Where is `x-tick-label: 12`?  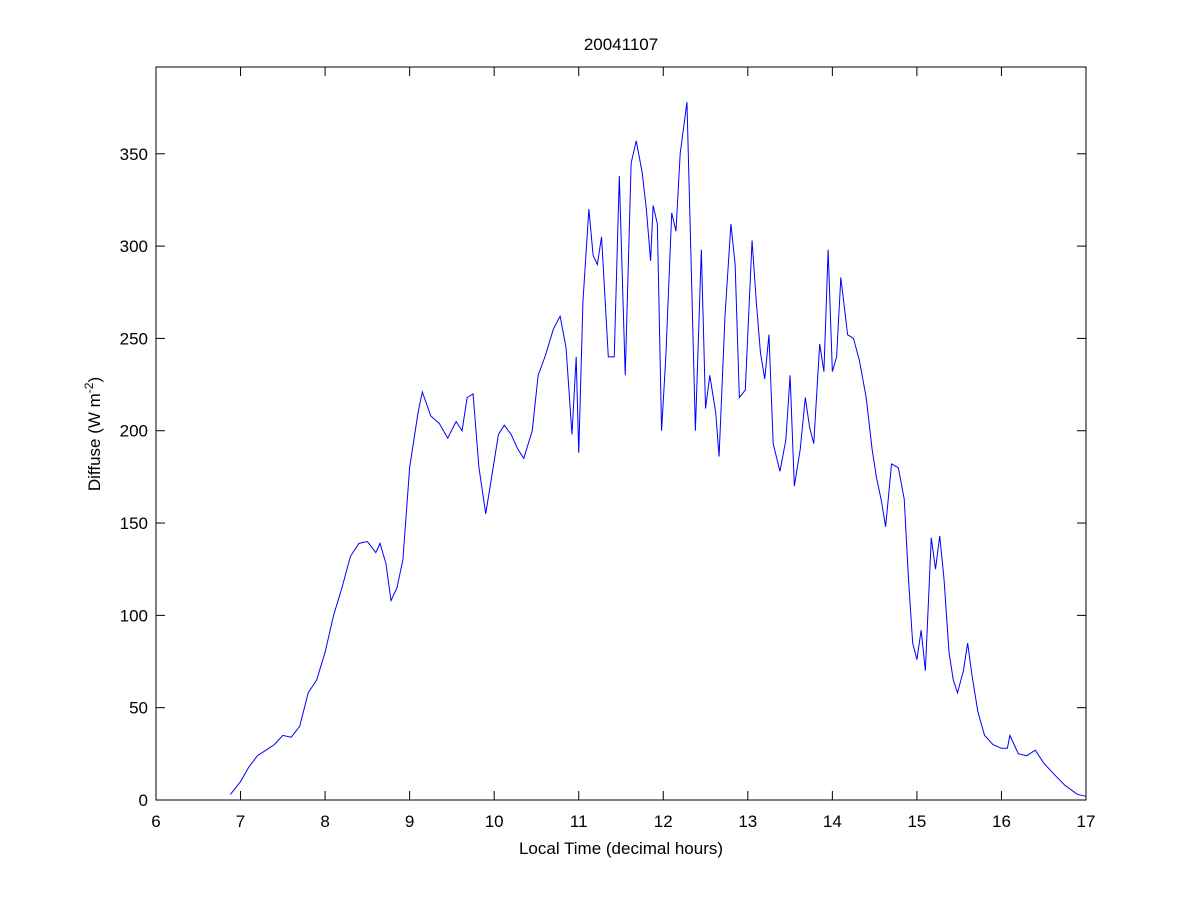
x-tick-label: 12 is located at coordinates (663, 821).